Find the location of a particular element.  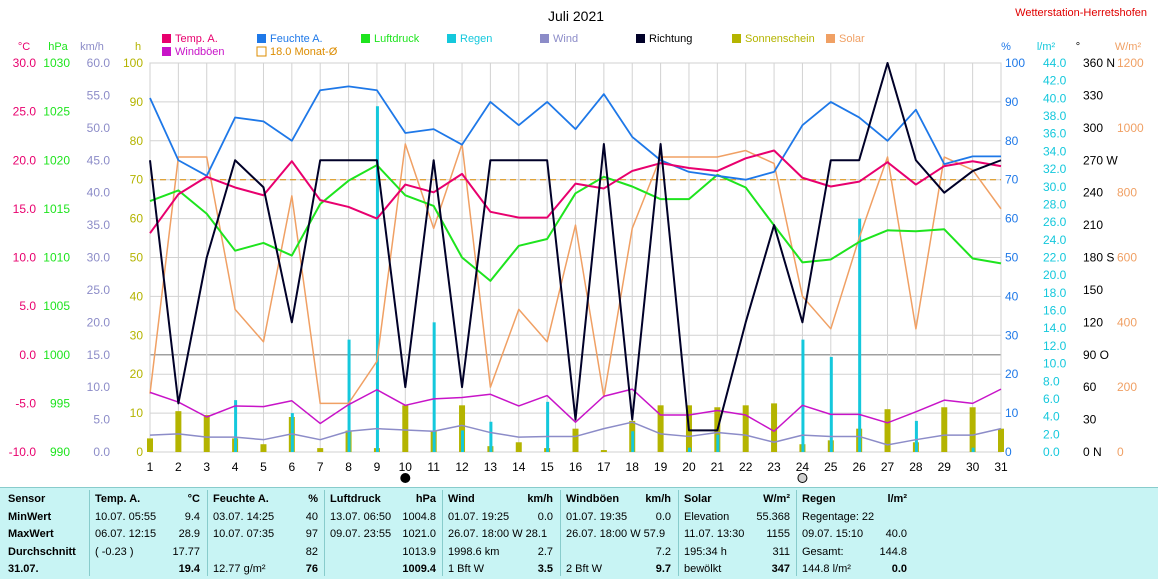

legend-swatch-monthavg is located at coordinates (261, 51).